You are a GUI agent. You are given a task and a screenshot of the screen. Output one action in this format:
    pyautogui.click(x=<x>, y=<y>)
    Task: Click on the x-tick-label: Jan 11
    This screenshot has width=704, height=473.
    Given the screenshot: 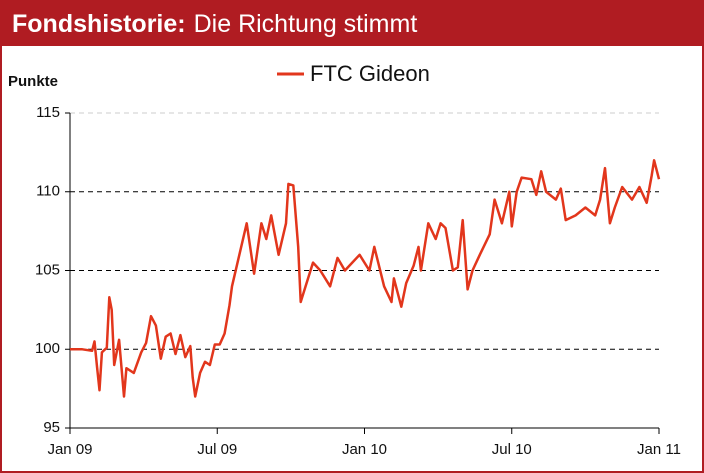 What is the action you would take?
    pyautogui.click(x=659, y=449)
    